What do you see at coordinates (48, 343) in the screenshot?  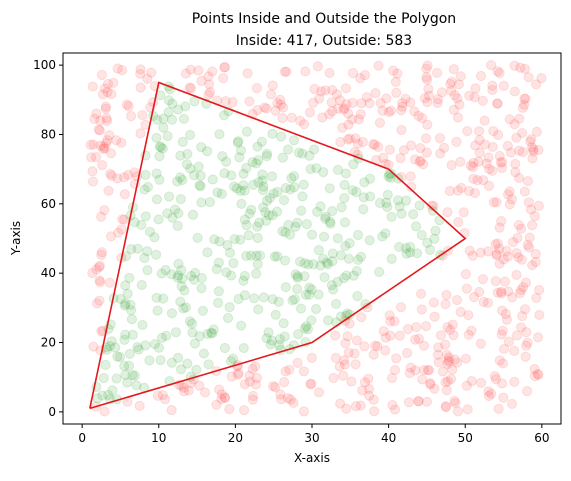 I see `y-tick-label: 20` at bounding box center [48, 343].